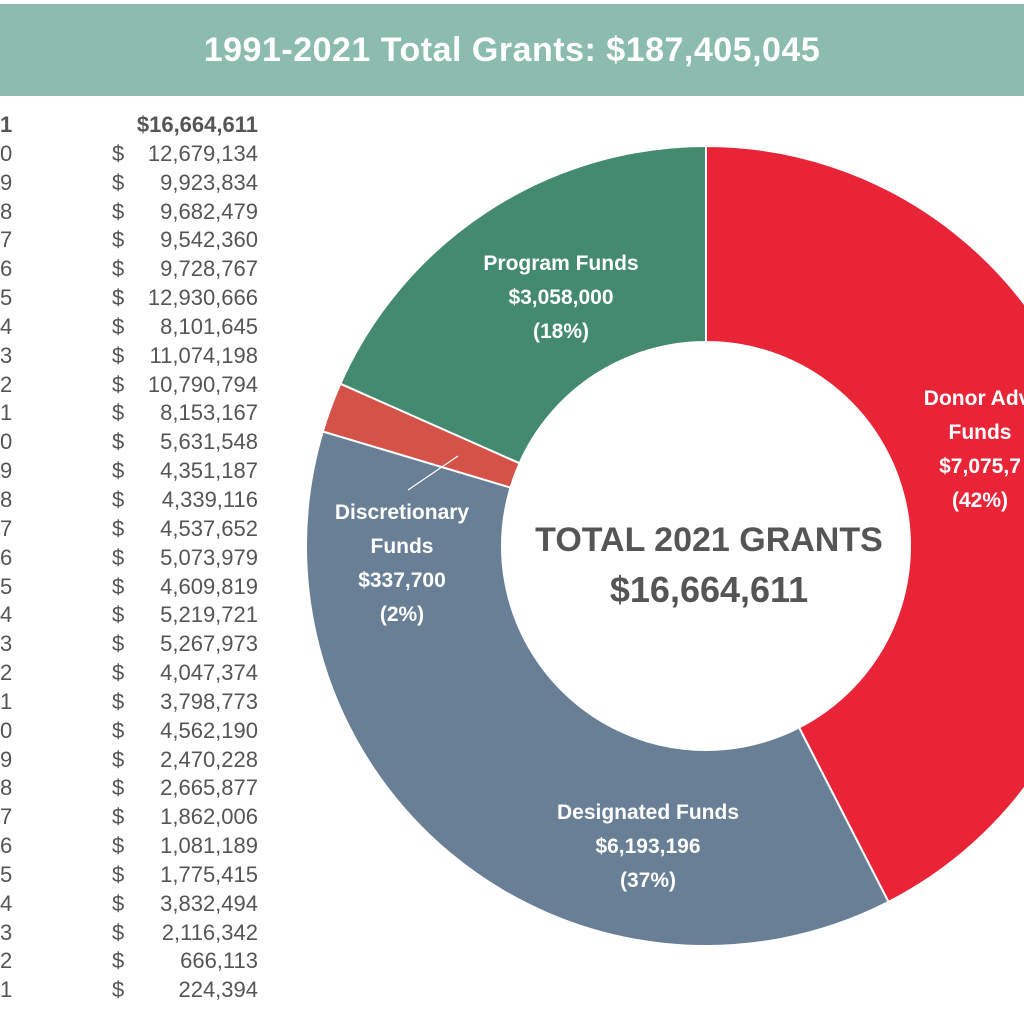  I want to click on slice-label-line: Designated Funds, so click(648, 812).